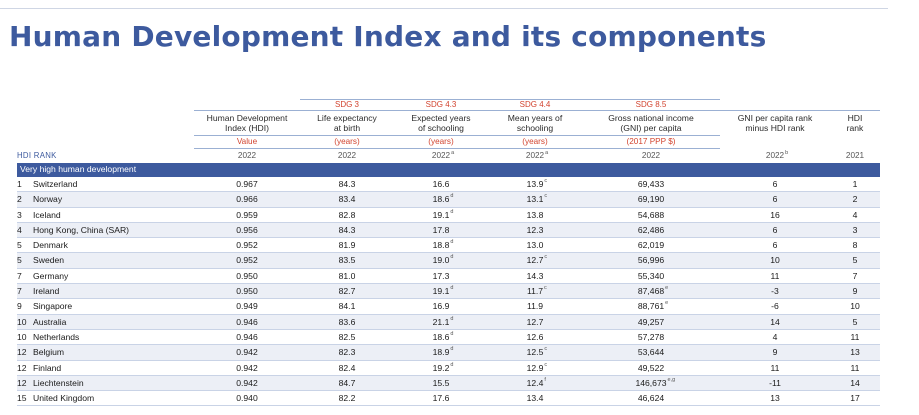  What do you see at coordinates (775, 337) in the screenshot?
I see `gni-rank-diff-cell: 4` at bounding box center [775, 337].